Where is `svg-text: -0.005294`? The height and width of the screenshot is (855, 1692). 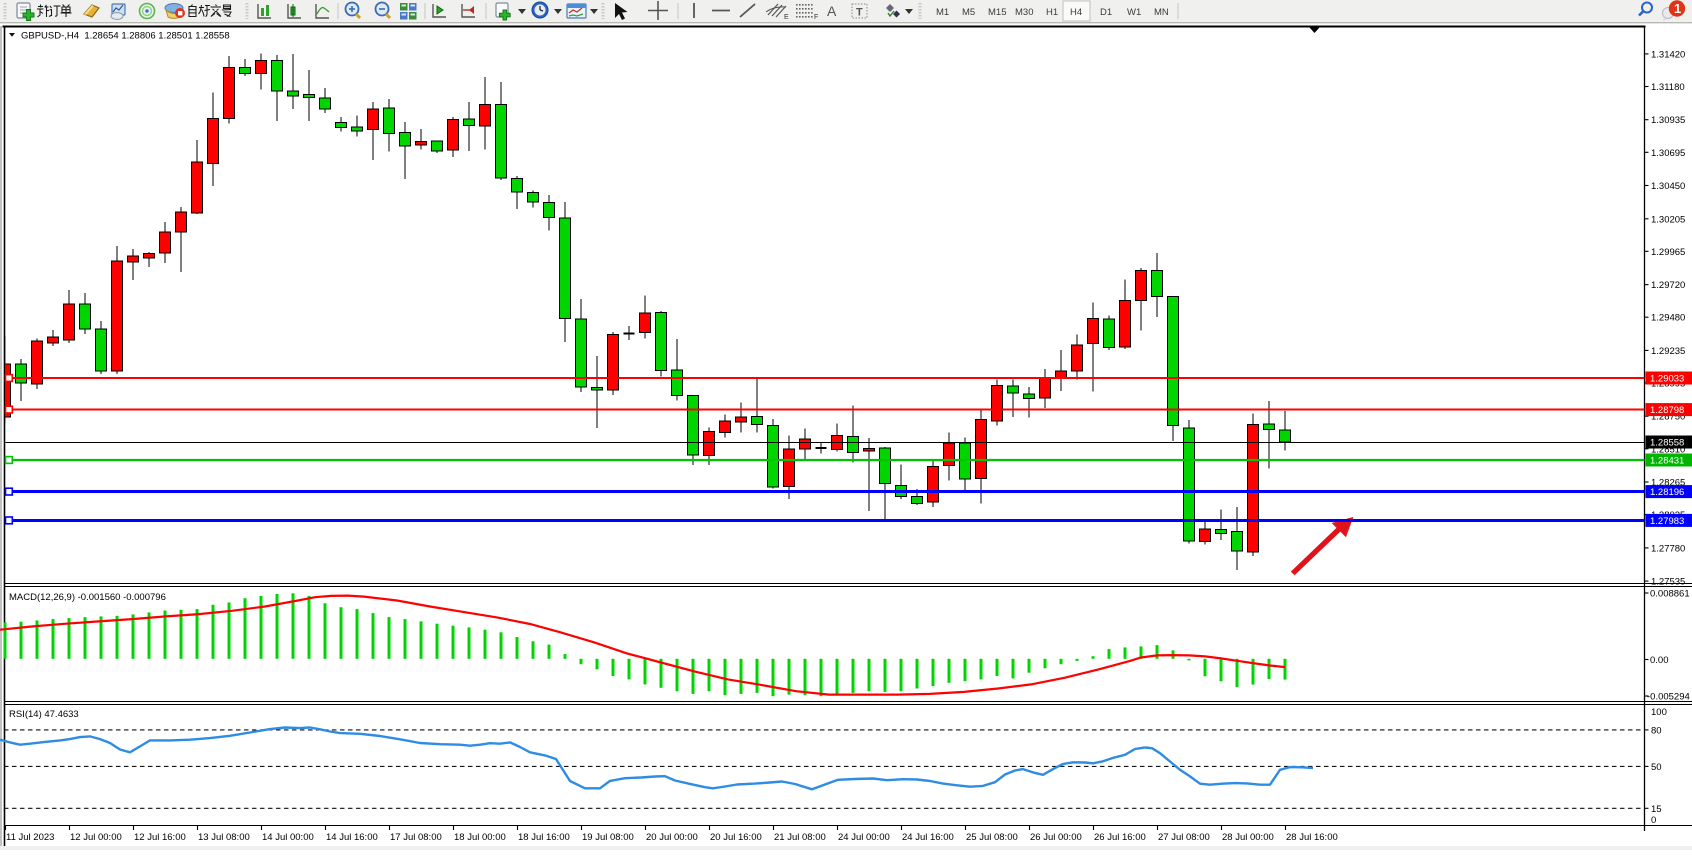
svg-text: -0.005294 is located at coordinates (1668, 697).